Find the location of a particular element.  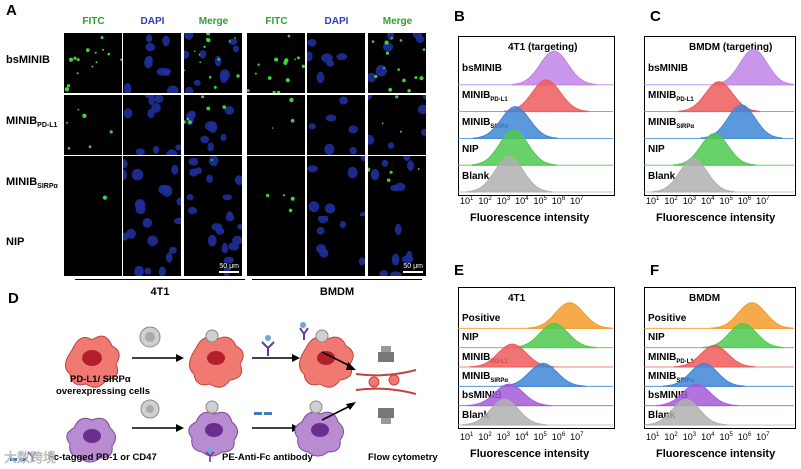

row-label-2: MINIBSIRPα is located at coordinates (32, 183).